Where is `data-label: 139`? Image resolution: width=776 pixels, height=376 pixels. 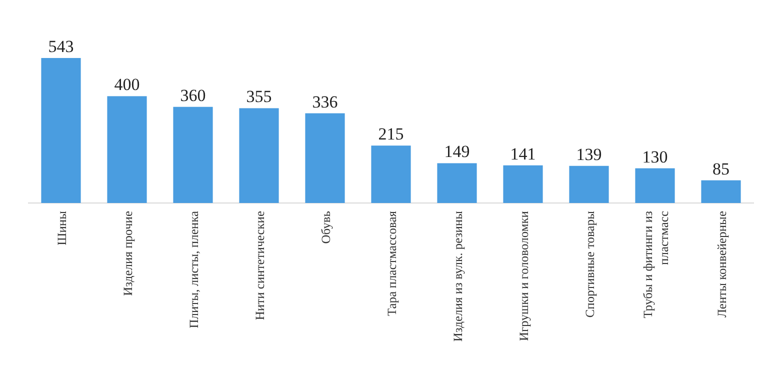 data-label: 139 is located at coordinates (589, 154).